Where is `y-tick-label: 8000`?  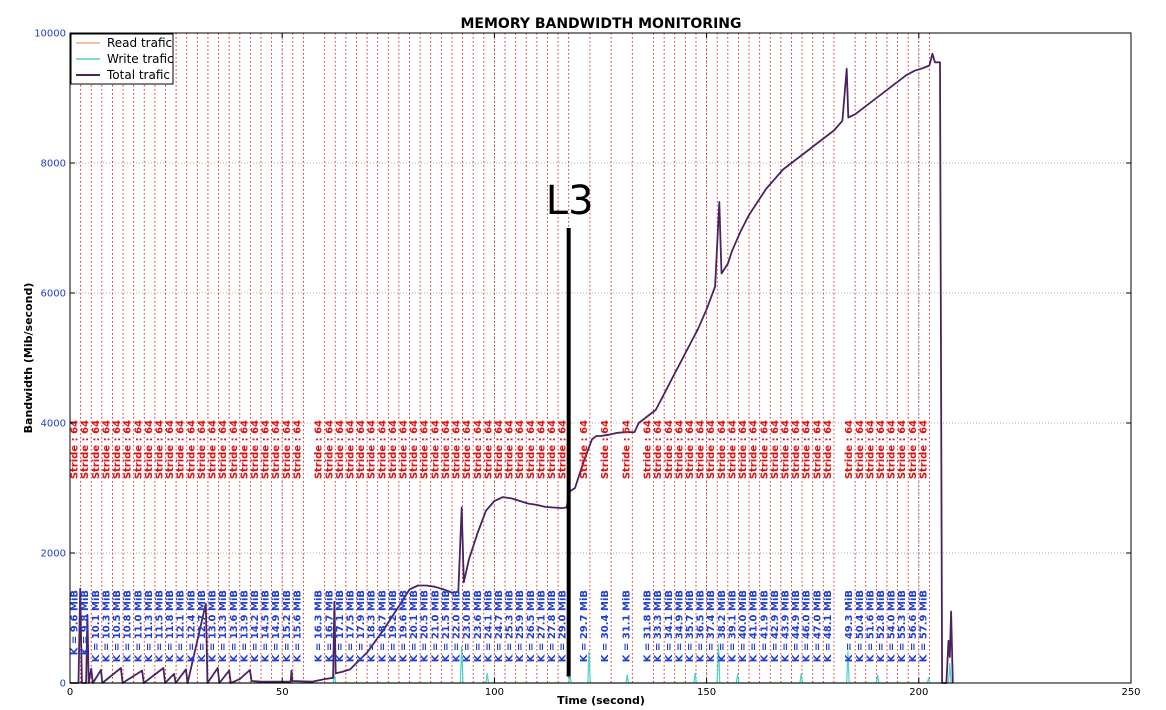 y-tick-label: 8000 is located at coordinates (53, 164).